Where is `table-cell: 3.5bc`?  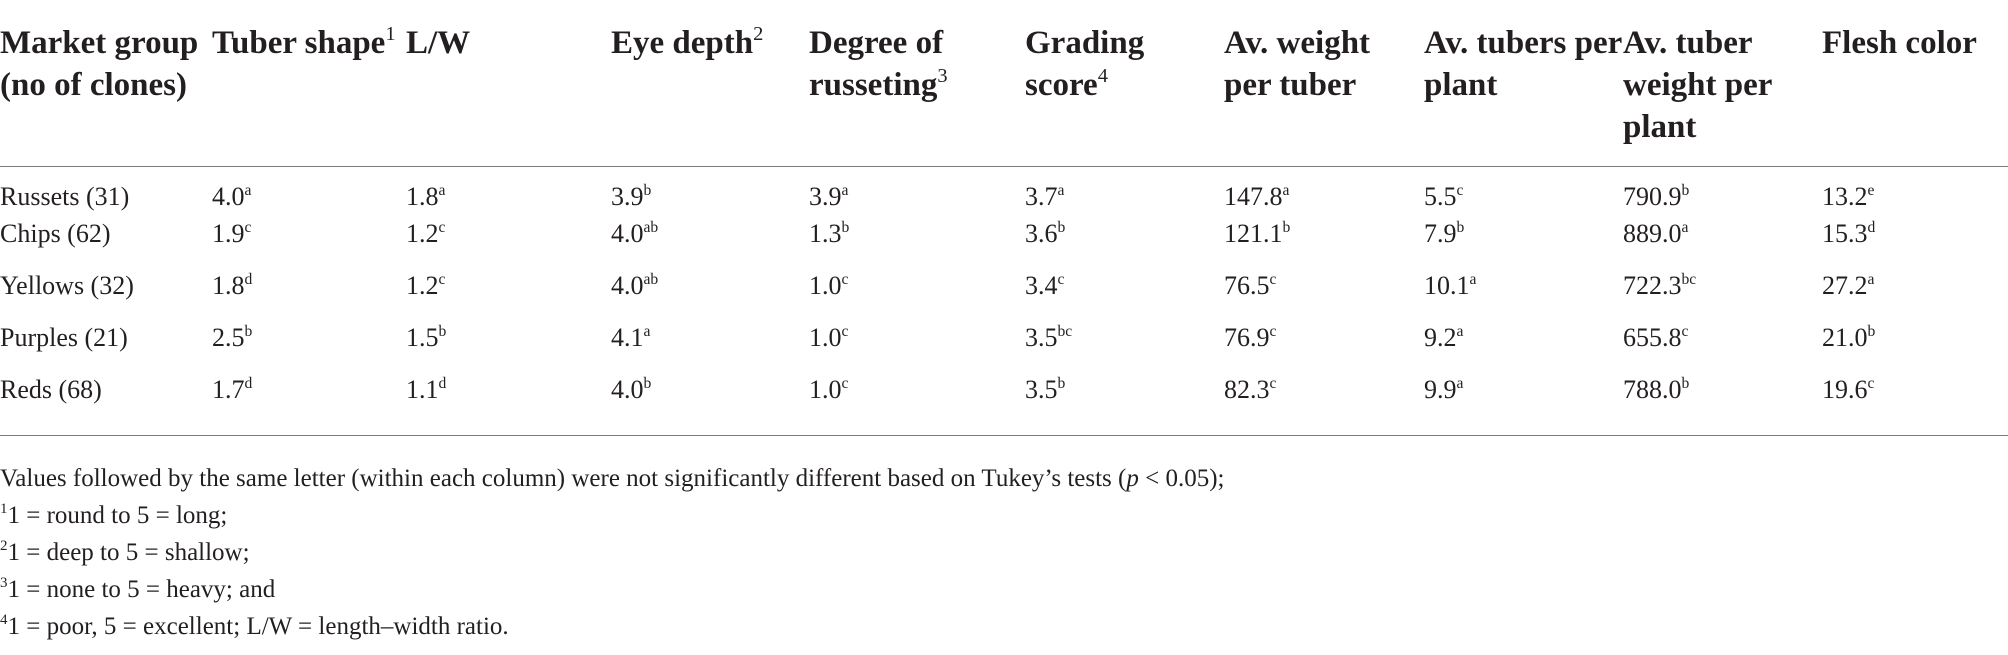
table-cell: 3.5bc is located at coordinates (1049, 337).